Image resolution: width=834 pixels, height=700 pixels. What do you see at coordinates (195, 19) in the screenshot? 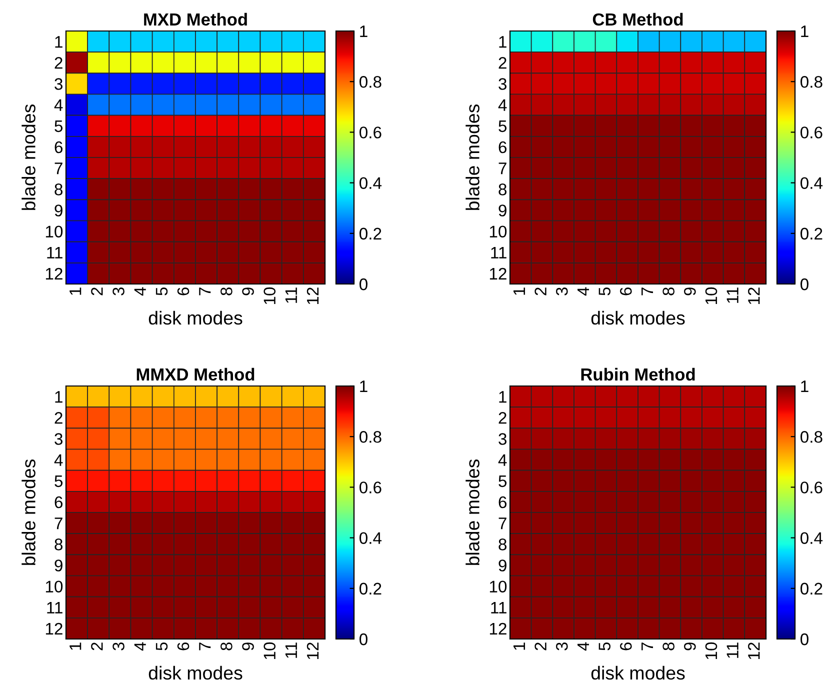
I see `chart-title: MXD Method` at bounding box center [195, 19].